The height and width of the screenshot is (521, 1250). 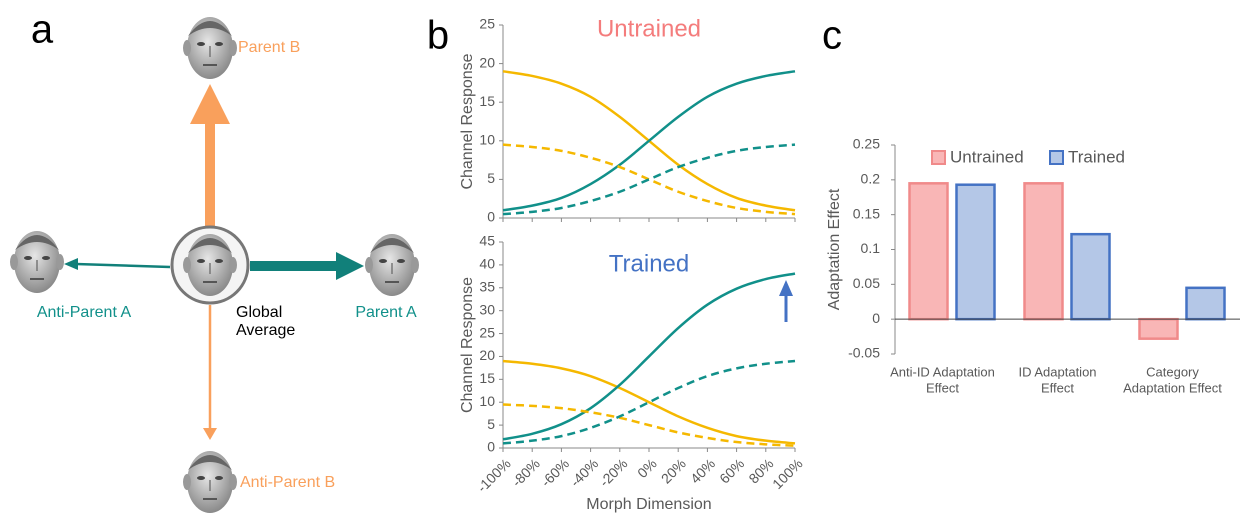 What do you see at coordinates (487, 309) in the screenshot?
I see `y-tick-label: 30` at bounding box center [487, 309].